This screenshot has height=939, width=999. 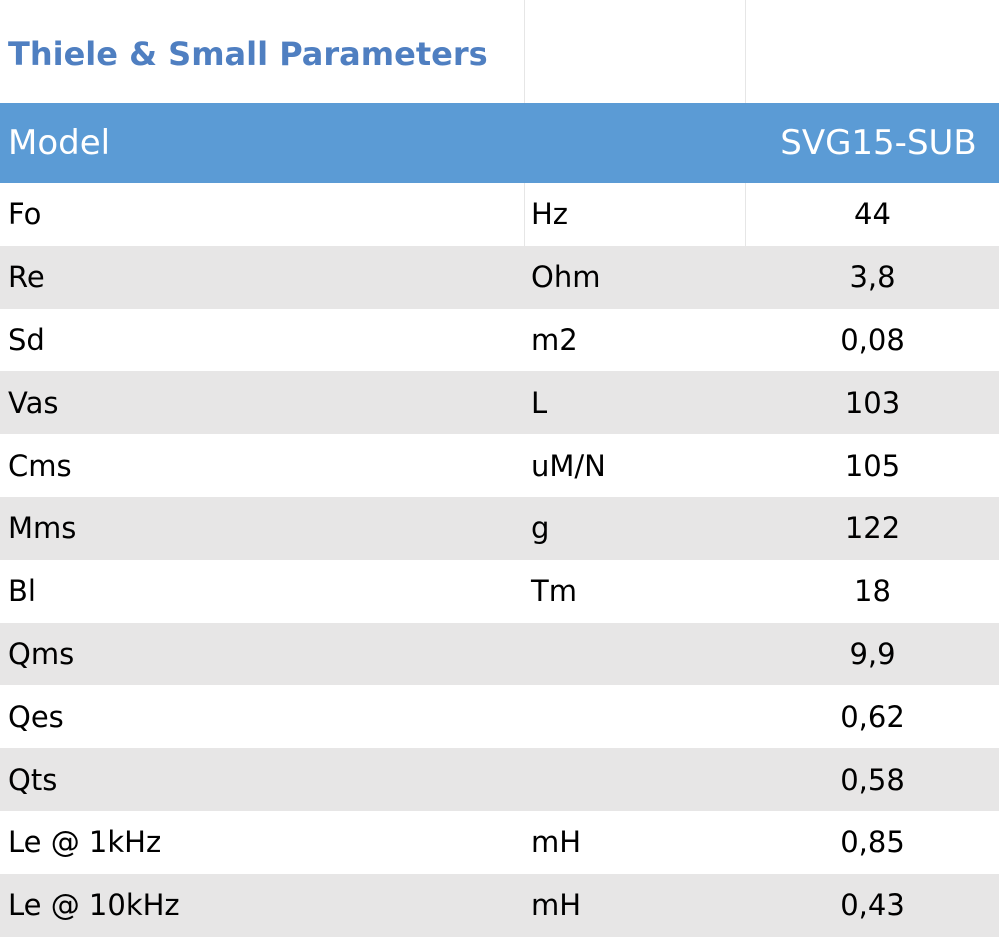 What do you see at coordinates (872, 465) in the screenshot?
I see `value-cell: 105` at bounding box center [872, 465].